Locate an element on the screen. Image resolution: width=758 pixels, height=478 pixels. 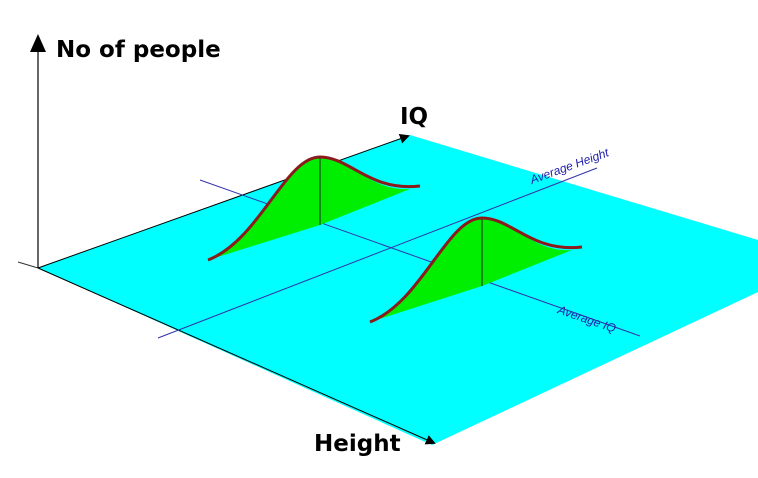
iq-axis is located at coordinates (223, 201).